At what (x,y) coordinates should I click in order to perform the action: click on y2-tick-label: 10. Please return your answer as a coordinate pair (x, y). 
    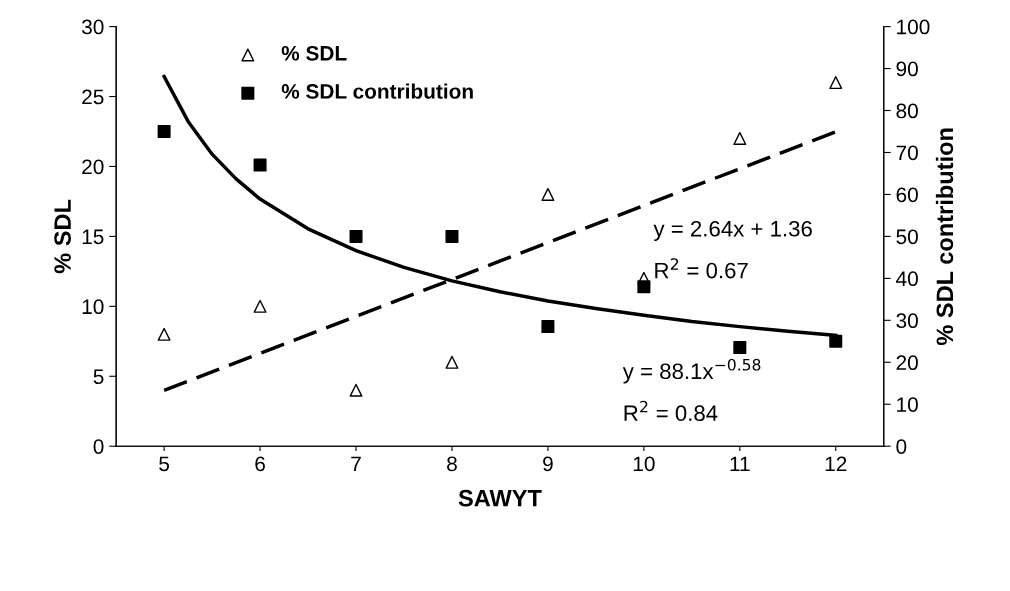
    Looking at the image, I should click on (907, 404).